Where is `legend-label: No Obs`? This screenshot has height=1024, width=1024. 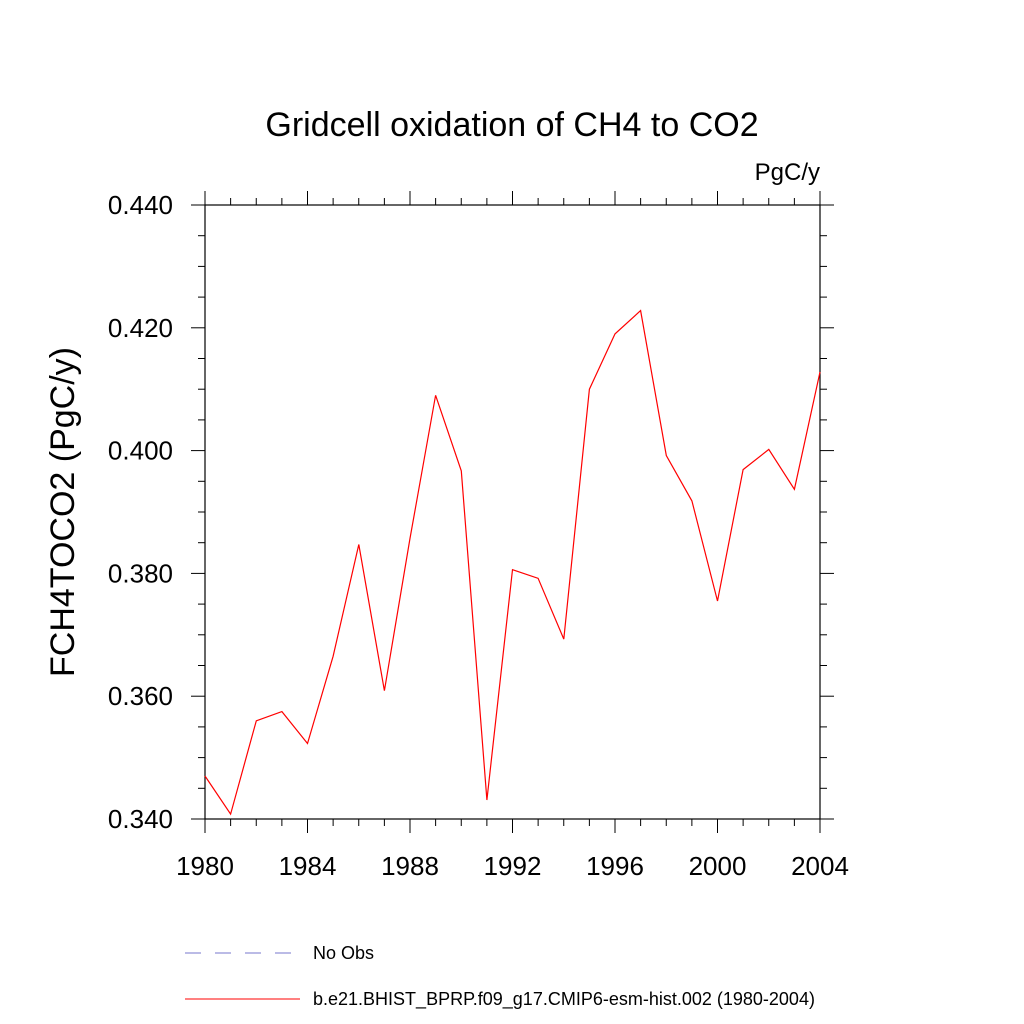 legend-label: No Obs is located at coordinates (343, 953).